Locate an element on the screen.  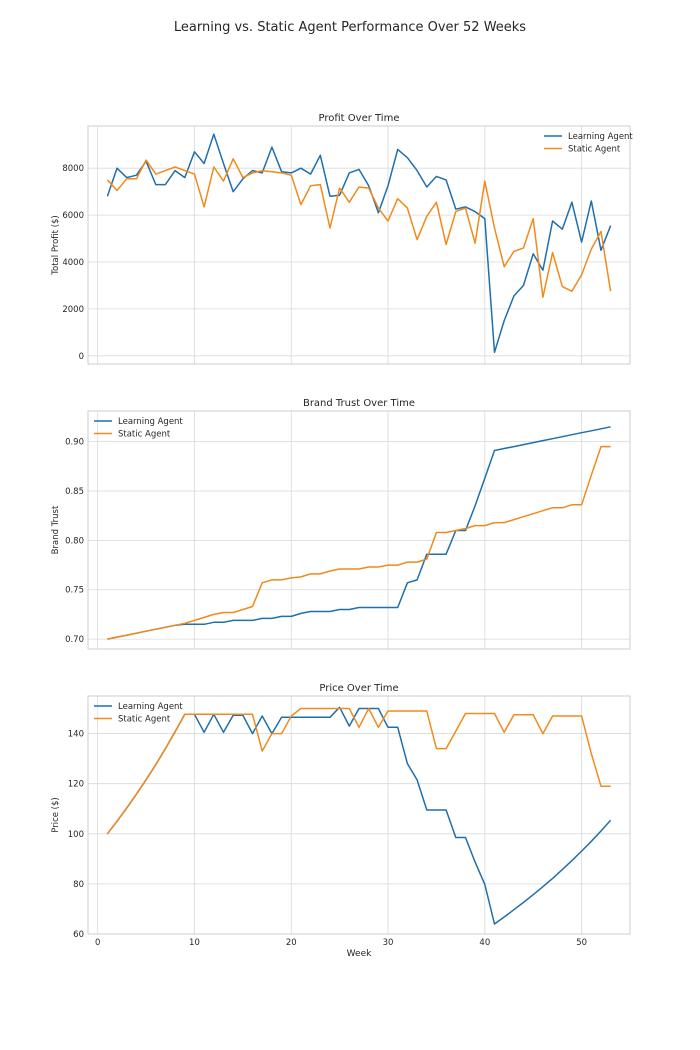
x-tick-label: 40 is located at coordinates (484, 943).